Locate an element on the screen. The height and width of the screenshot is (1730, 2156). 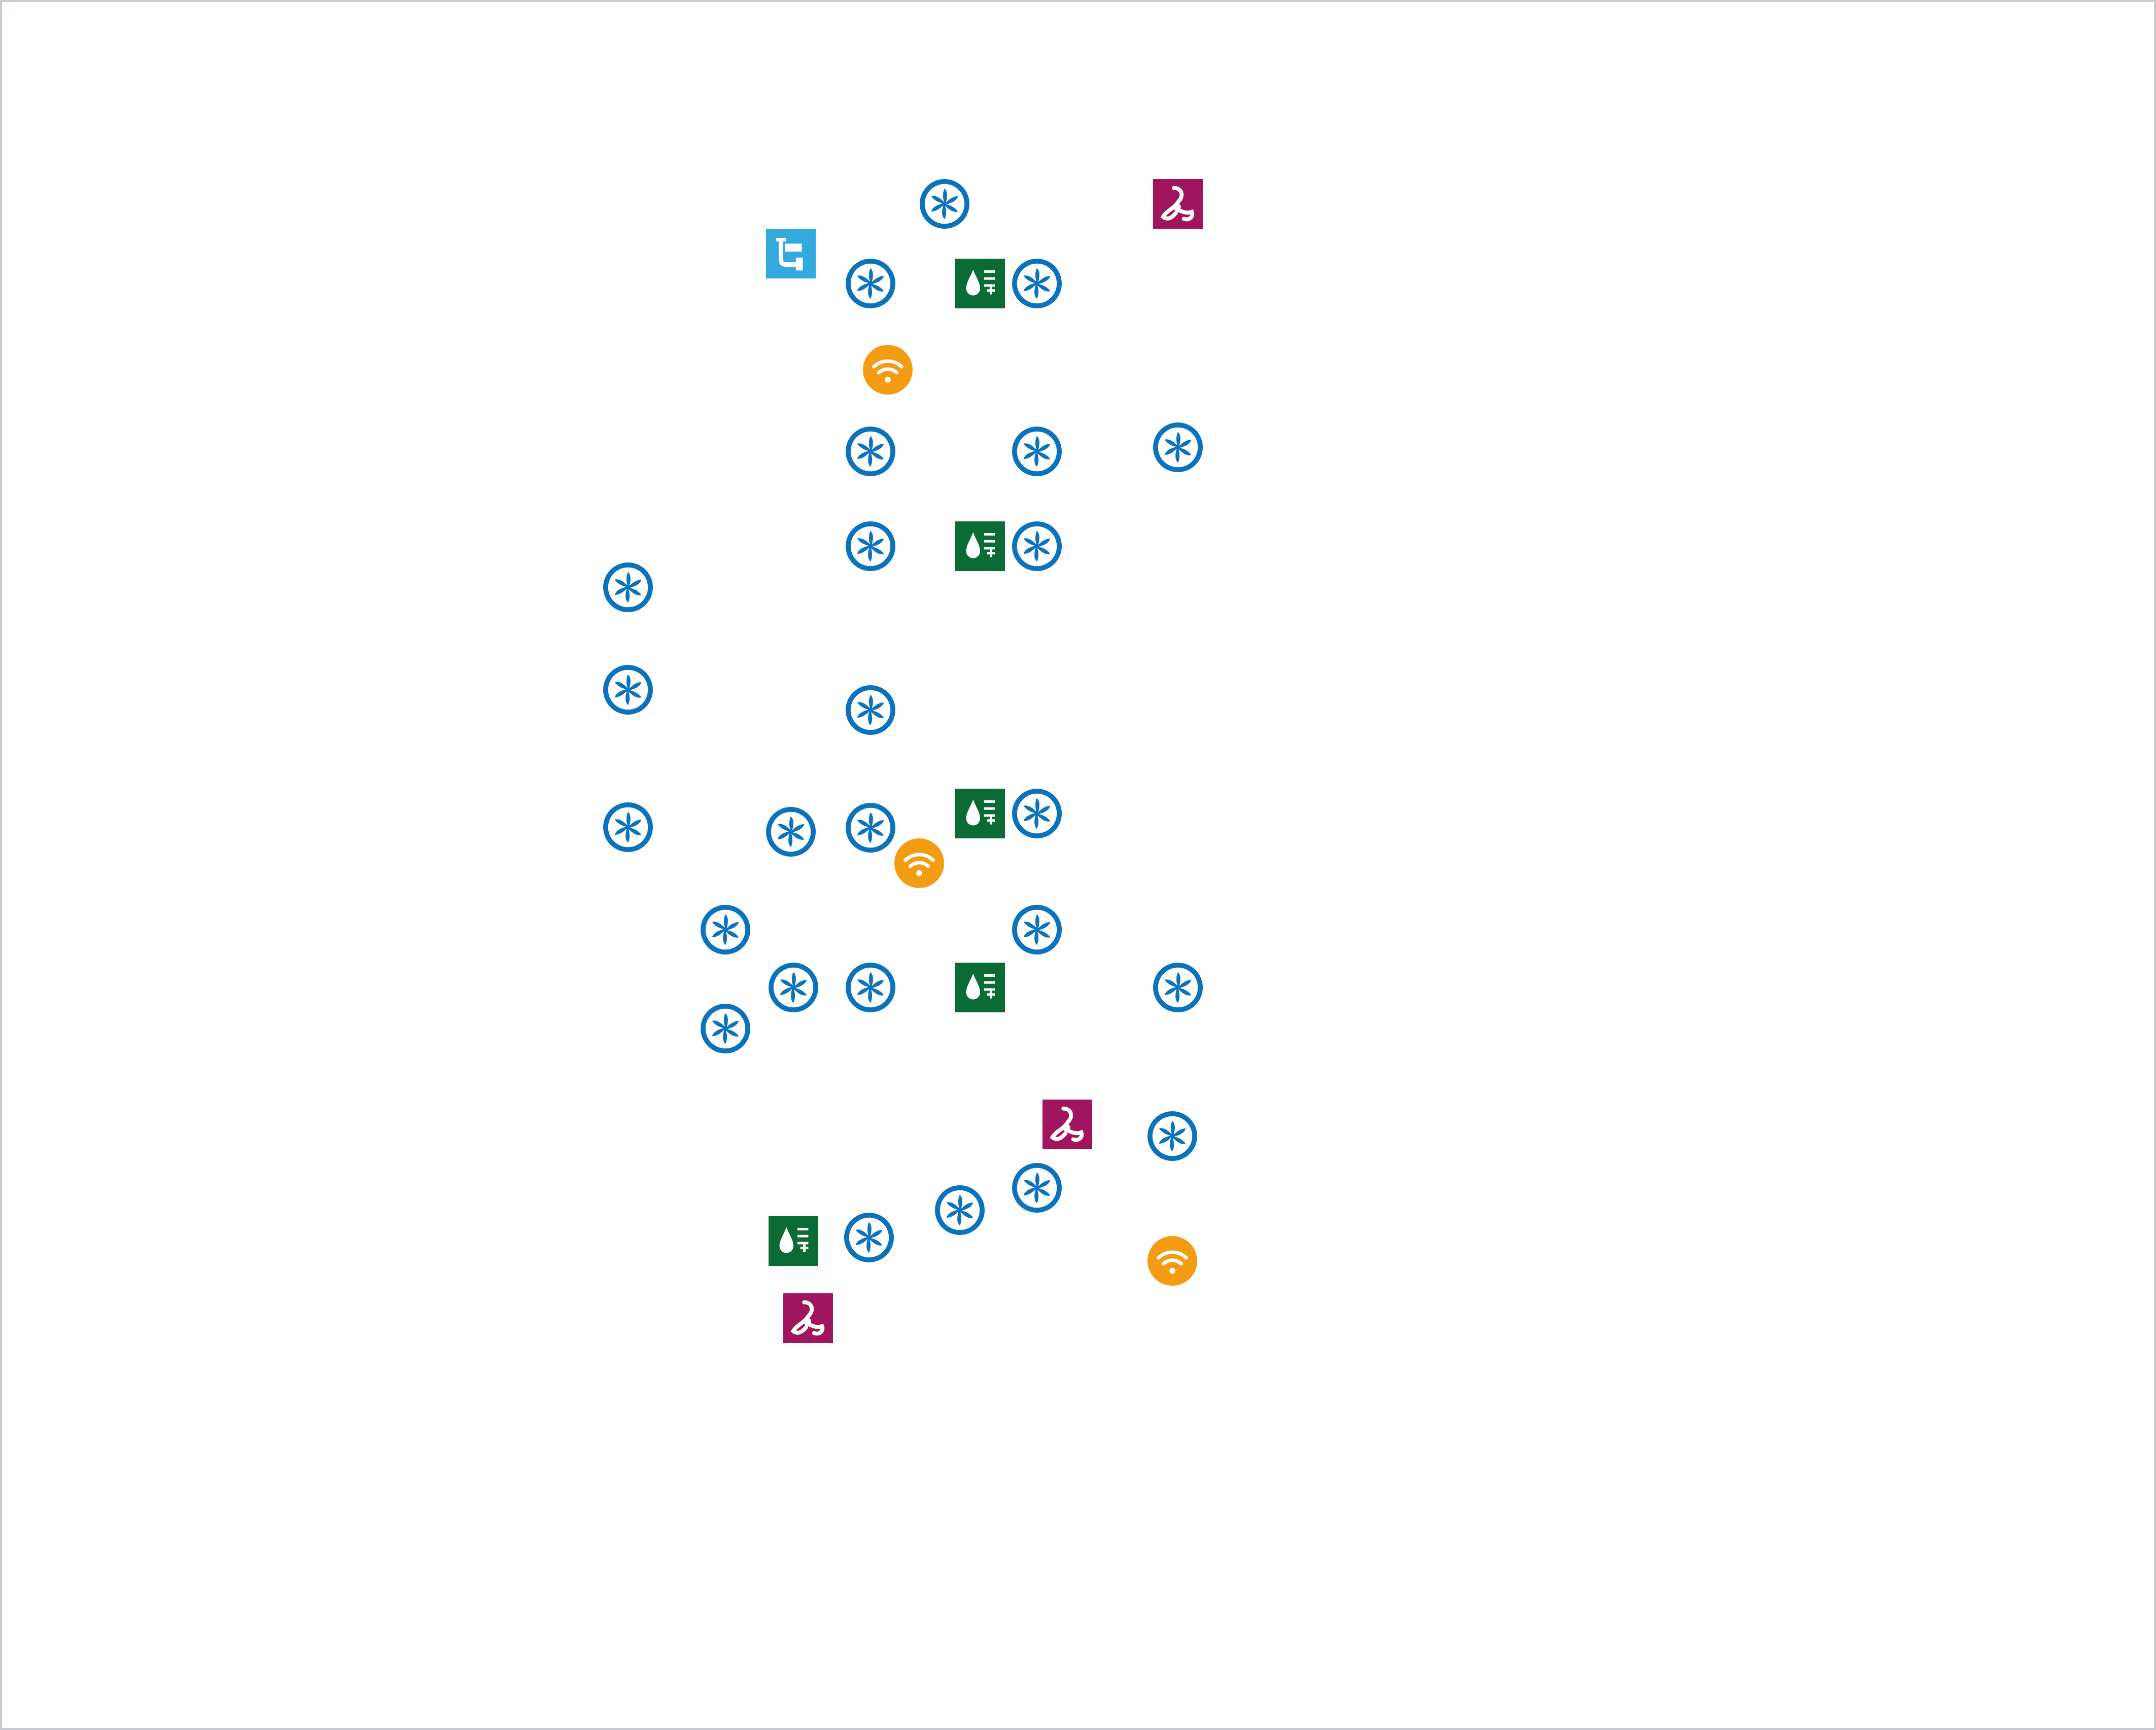
duct-icon is located at coordinates (791, 253).